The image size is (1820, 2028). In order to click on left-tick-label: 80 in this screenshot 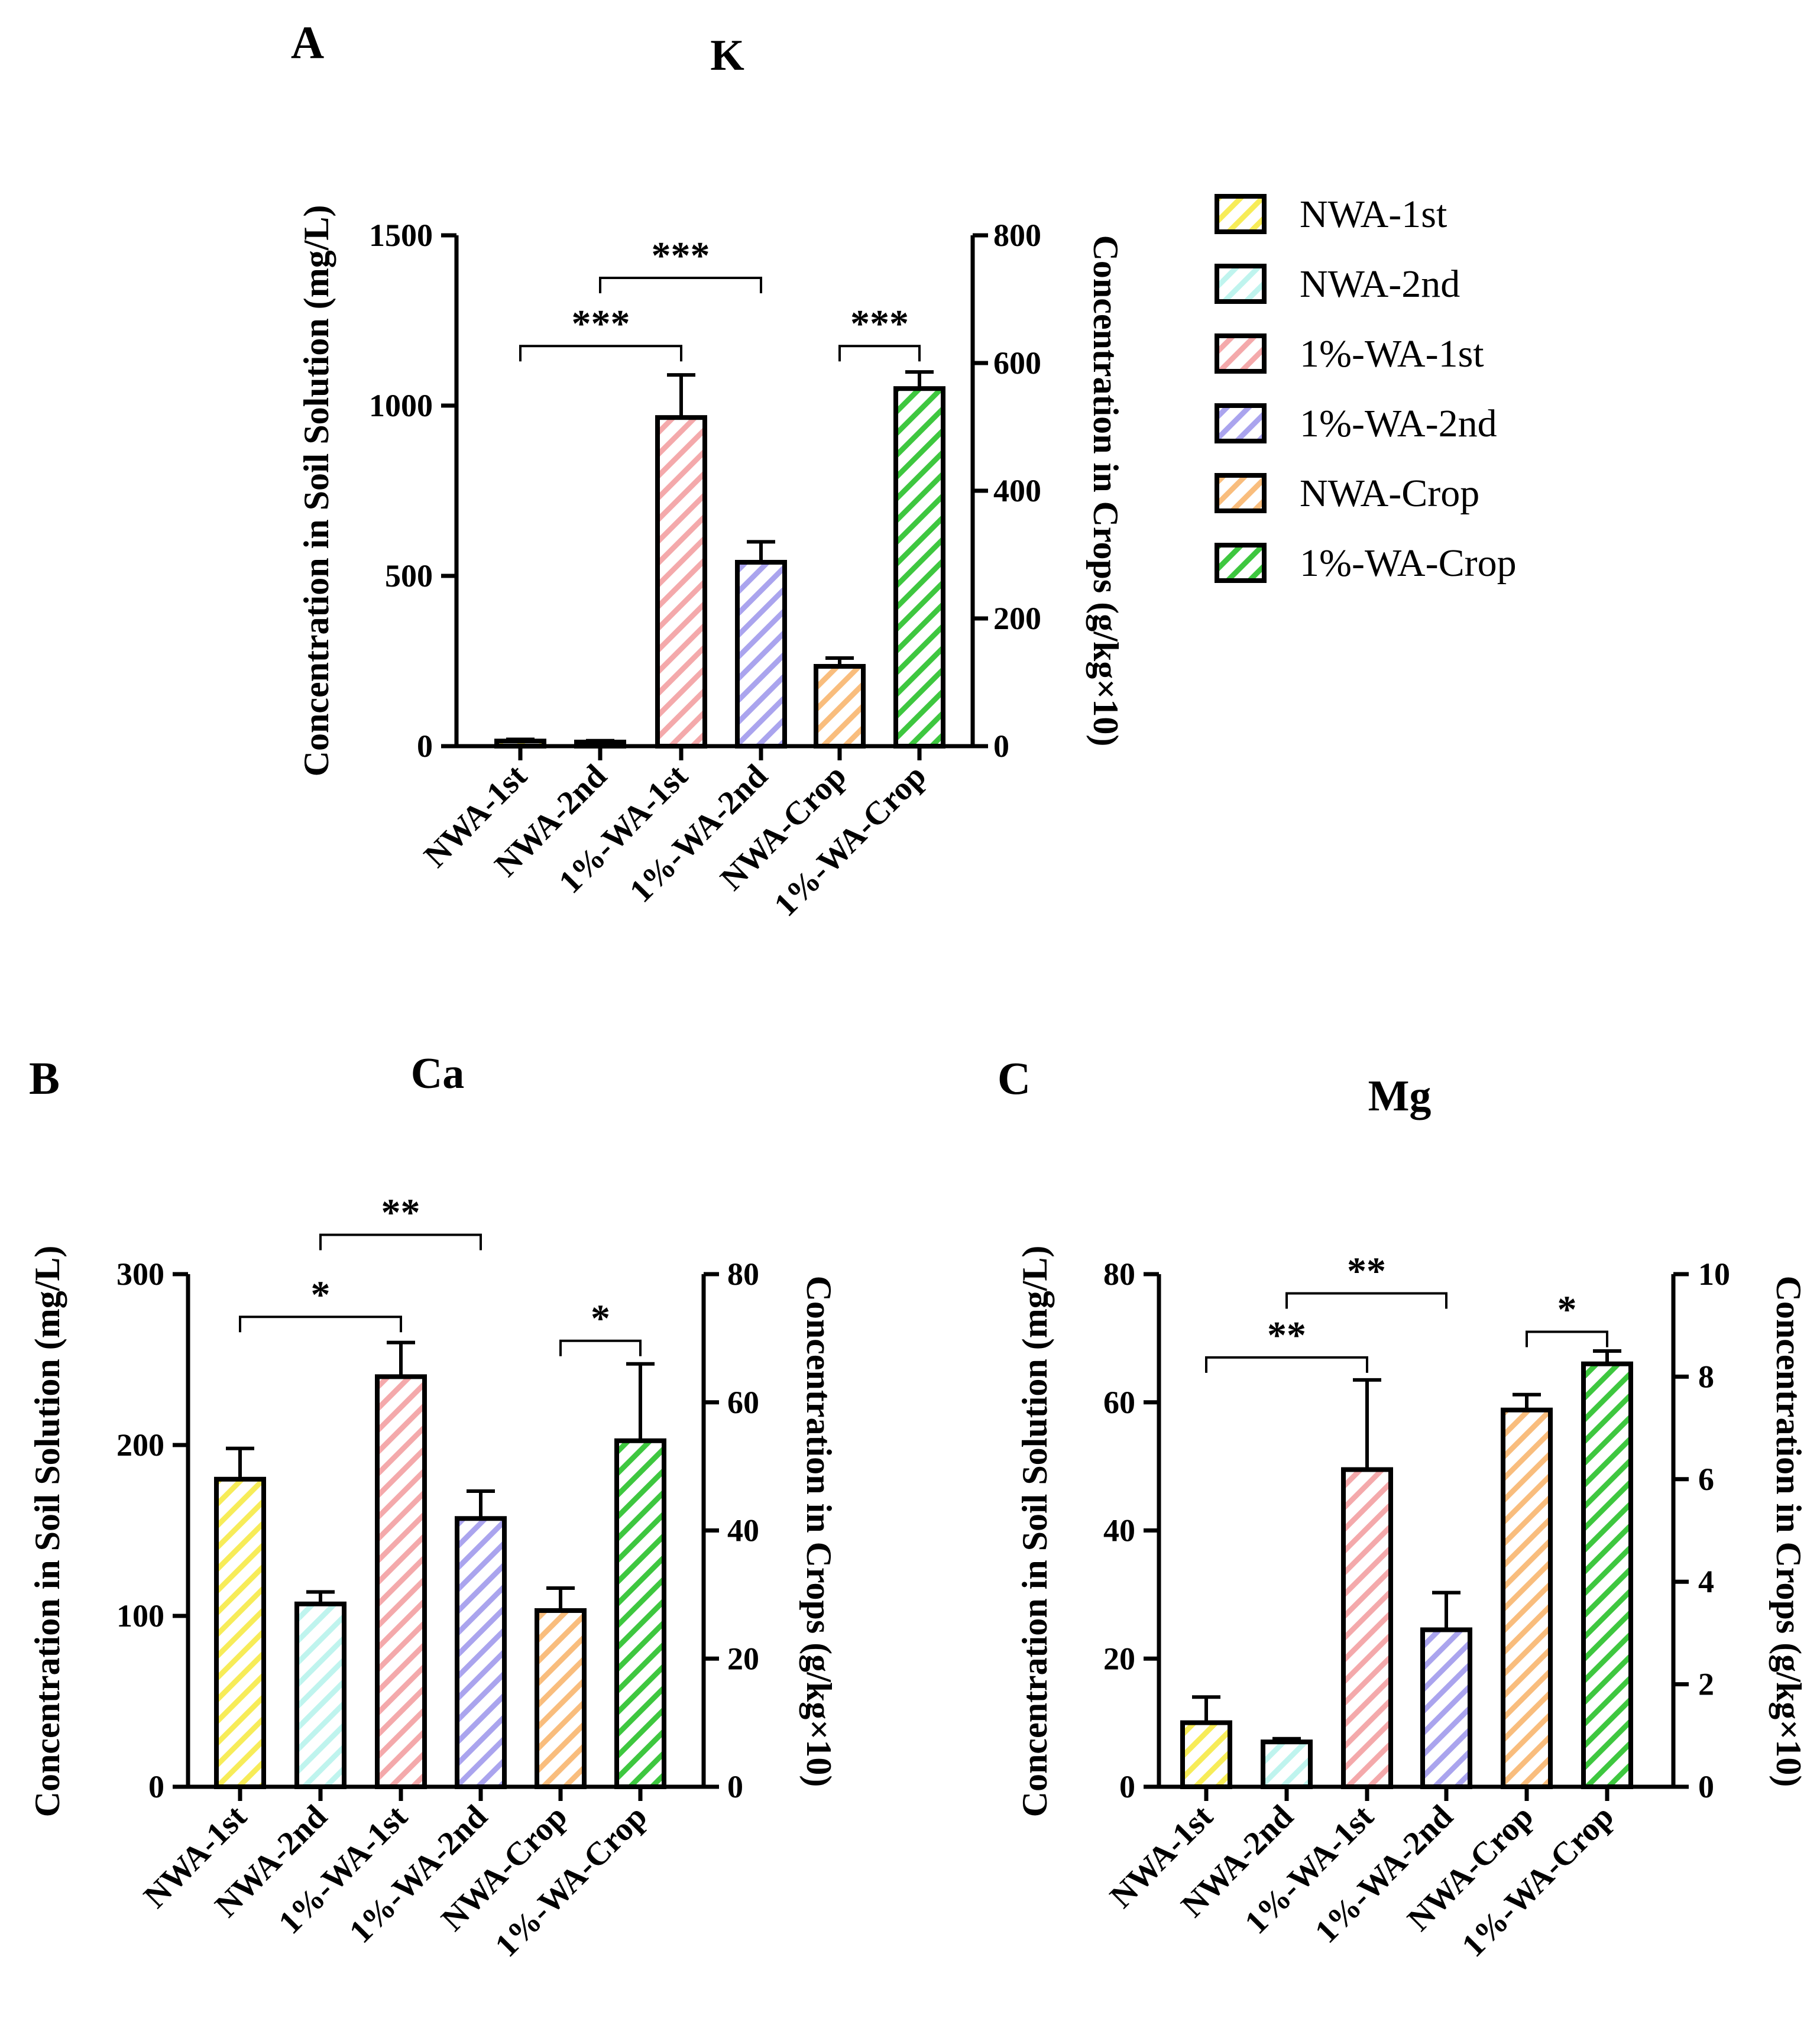, I will do `click(1119, 1274)`.